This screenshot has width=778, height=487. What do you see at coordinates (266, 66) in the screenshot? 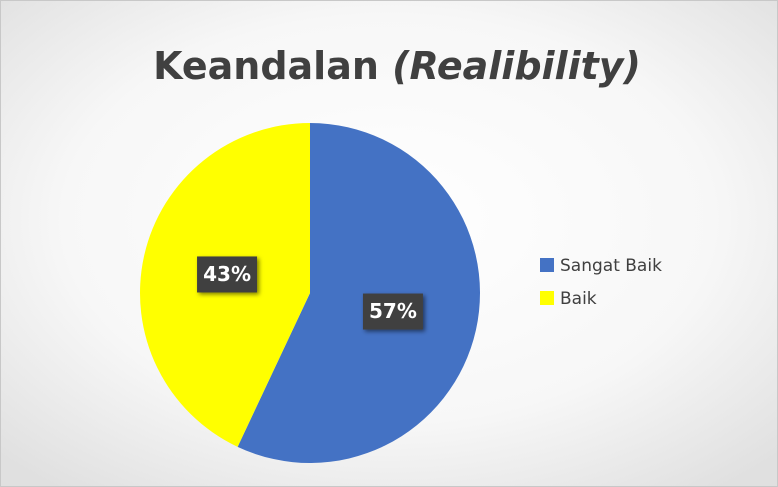
I see `title-main: Keandalan` at bounding box center [266, 66].